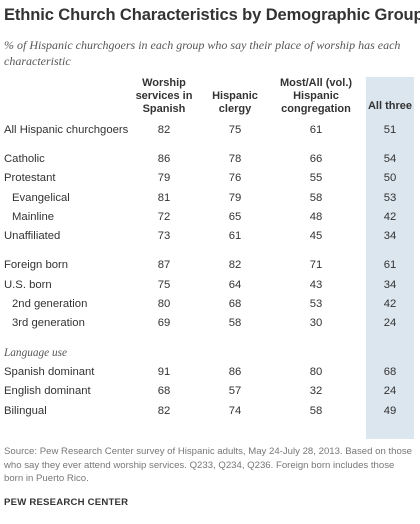 This screenshot has height=524, width=420. What do you see at coordinates (207, 323) in the screenshot?
I see `table-row-3rd-generation: 3rd generation 69 58 30 24` at bounding box center [207, 323].